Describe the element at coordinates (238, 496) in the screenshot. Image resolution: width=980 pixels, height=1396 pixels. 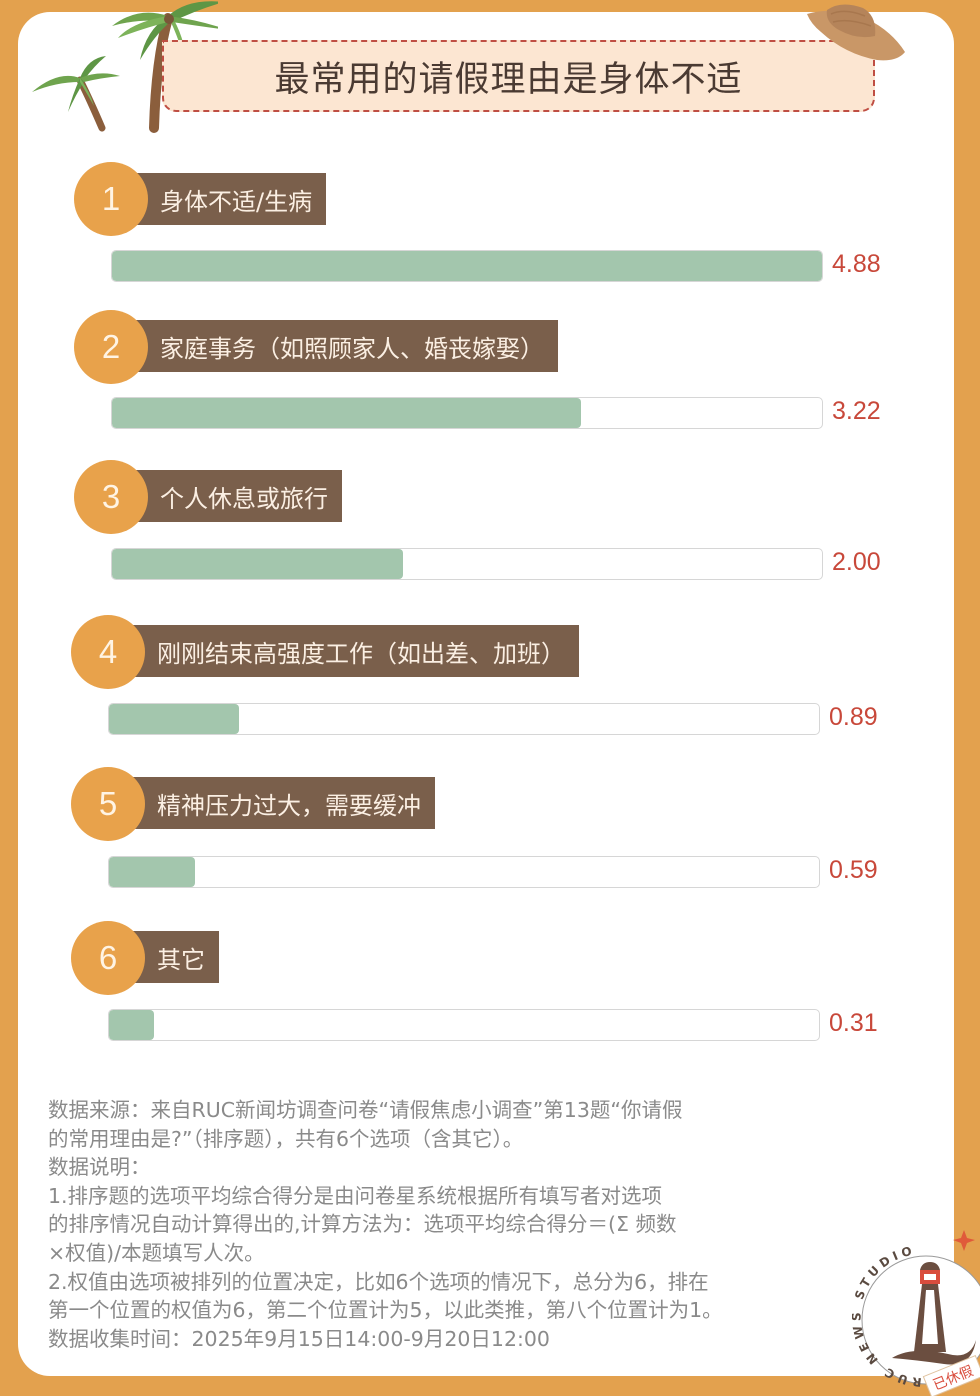
I see `reason-label: 个人休息或旅行` at that location.